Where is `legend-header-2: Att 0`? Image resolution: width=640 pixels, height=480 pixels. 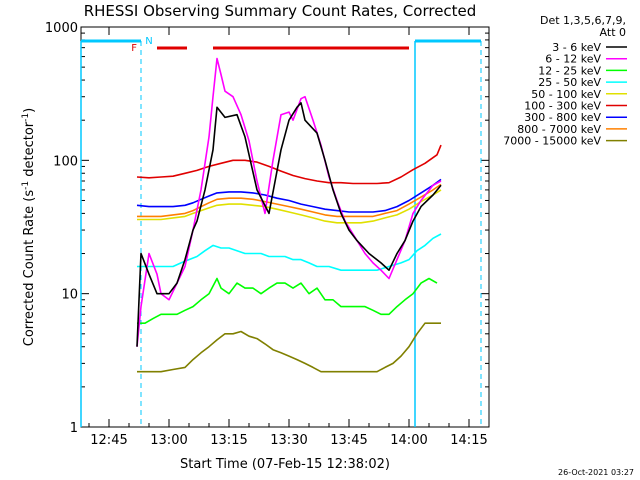
legend-header-2: Att 0 is located at coordinates (613, 32).